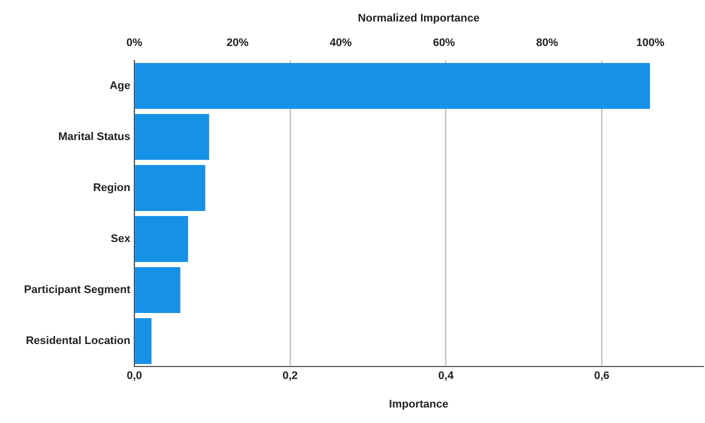 This screenshot has width=705, height=423. Describe the element at coordinates (78, 341) in the screenshot. I see `y-tick-label: Residental Location` at that location.